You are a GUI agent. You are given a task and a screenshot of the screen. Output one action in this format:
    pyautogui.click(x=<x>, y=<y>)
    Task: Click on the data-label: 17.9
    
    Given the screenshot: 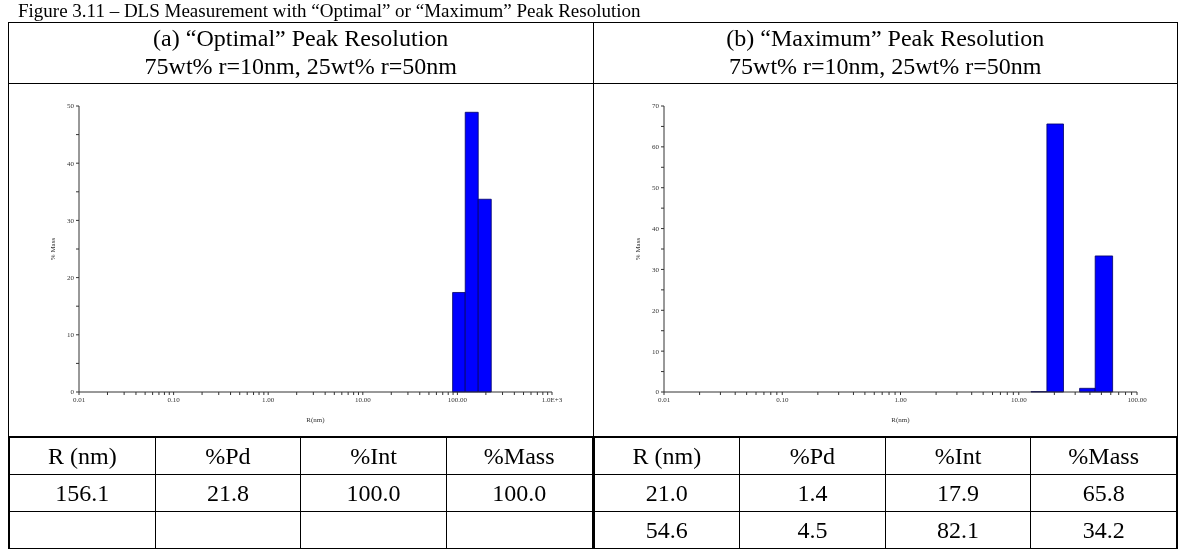 What is the action you would take?
    pyautogui.click(x=958, y=493)
    